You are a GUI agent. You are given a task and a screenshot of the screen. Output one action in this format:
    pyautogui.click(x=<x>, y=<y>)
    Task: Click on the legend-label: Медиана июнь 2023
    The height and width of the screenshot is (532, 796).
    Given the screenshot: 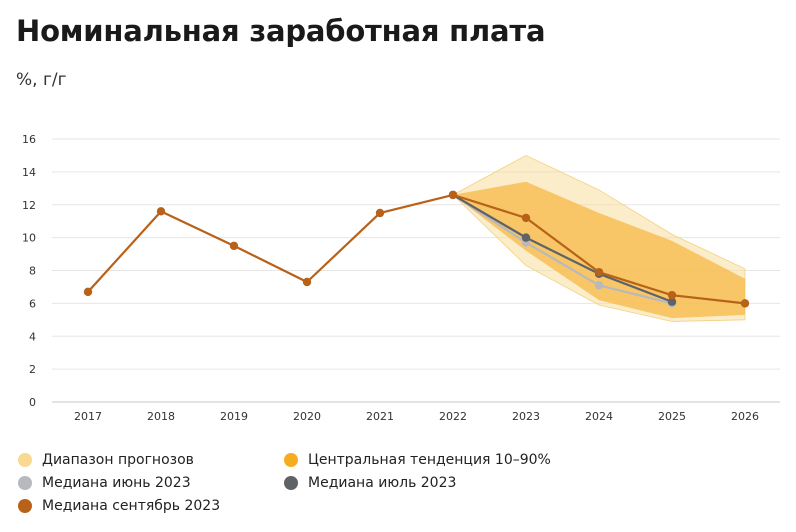 What is the action you would take?
    pyautogui.click(x=116, y=483)
    